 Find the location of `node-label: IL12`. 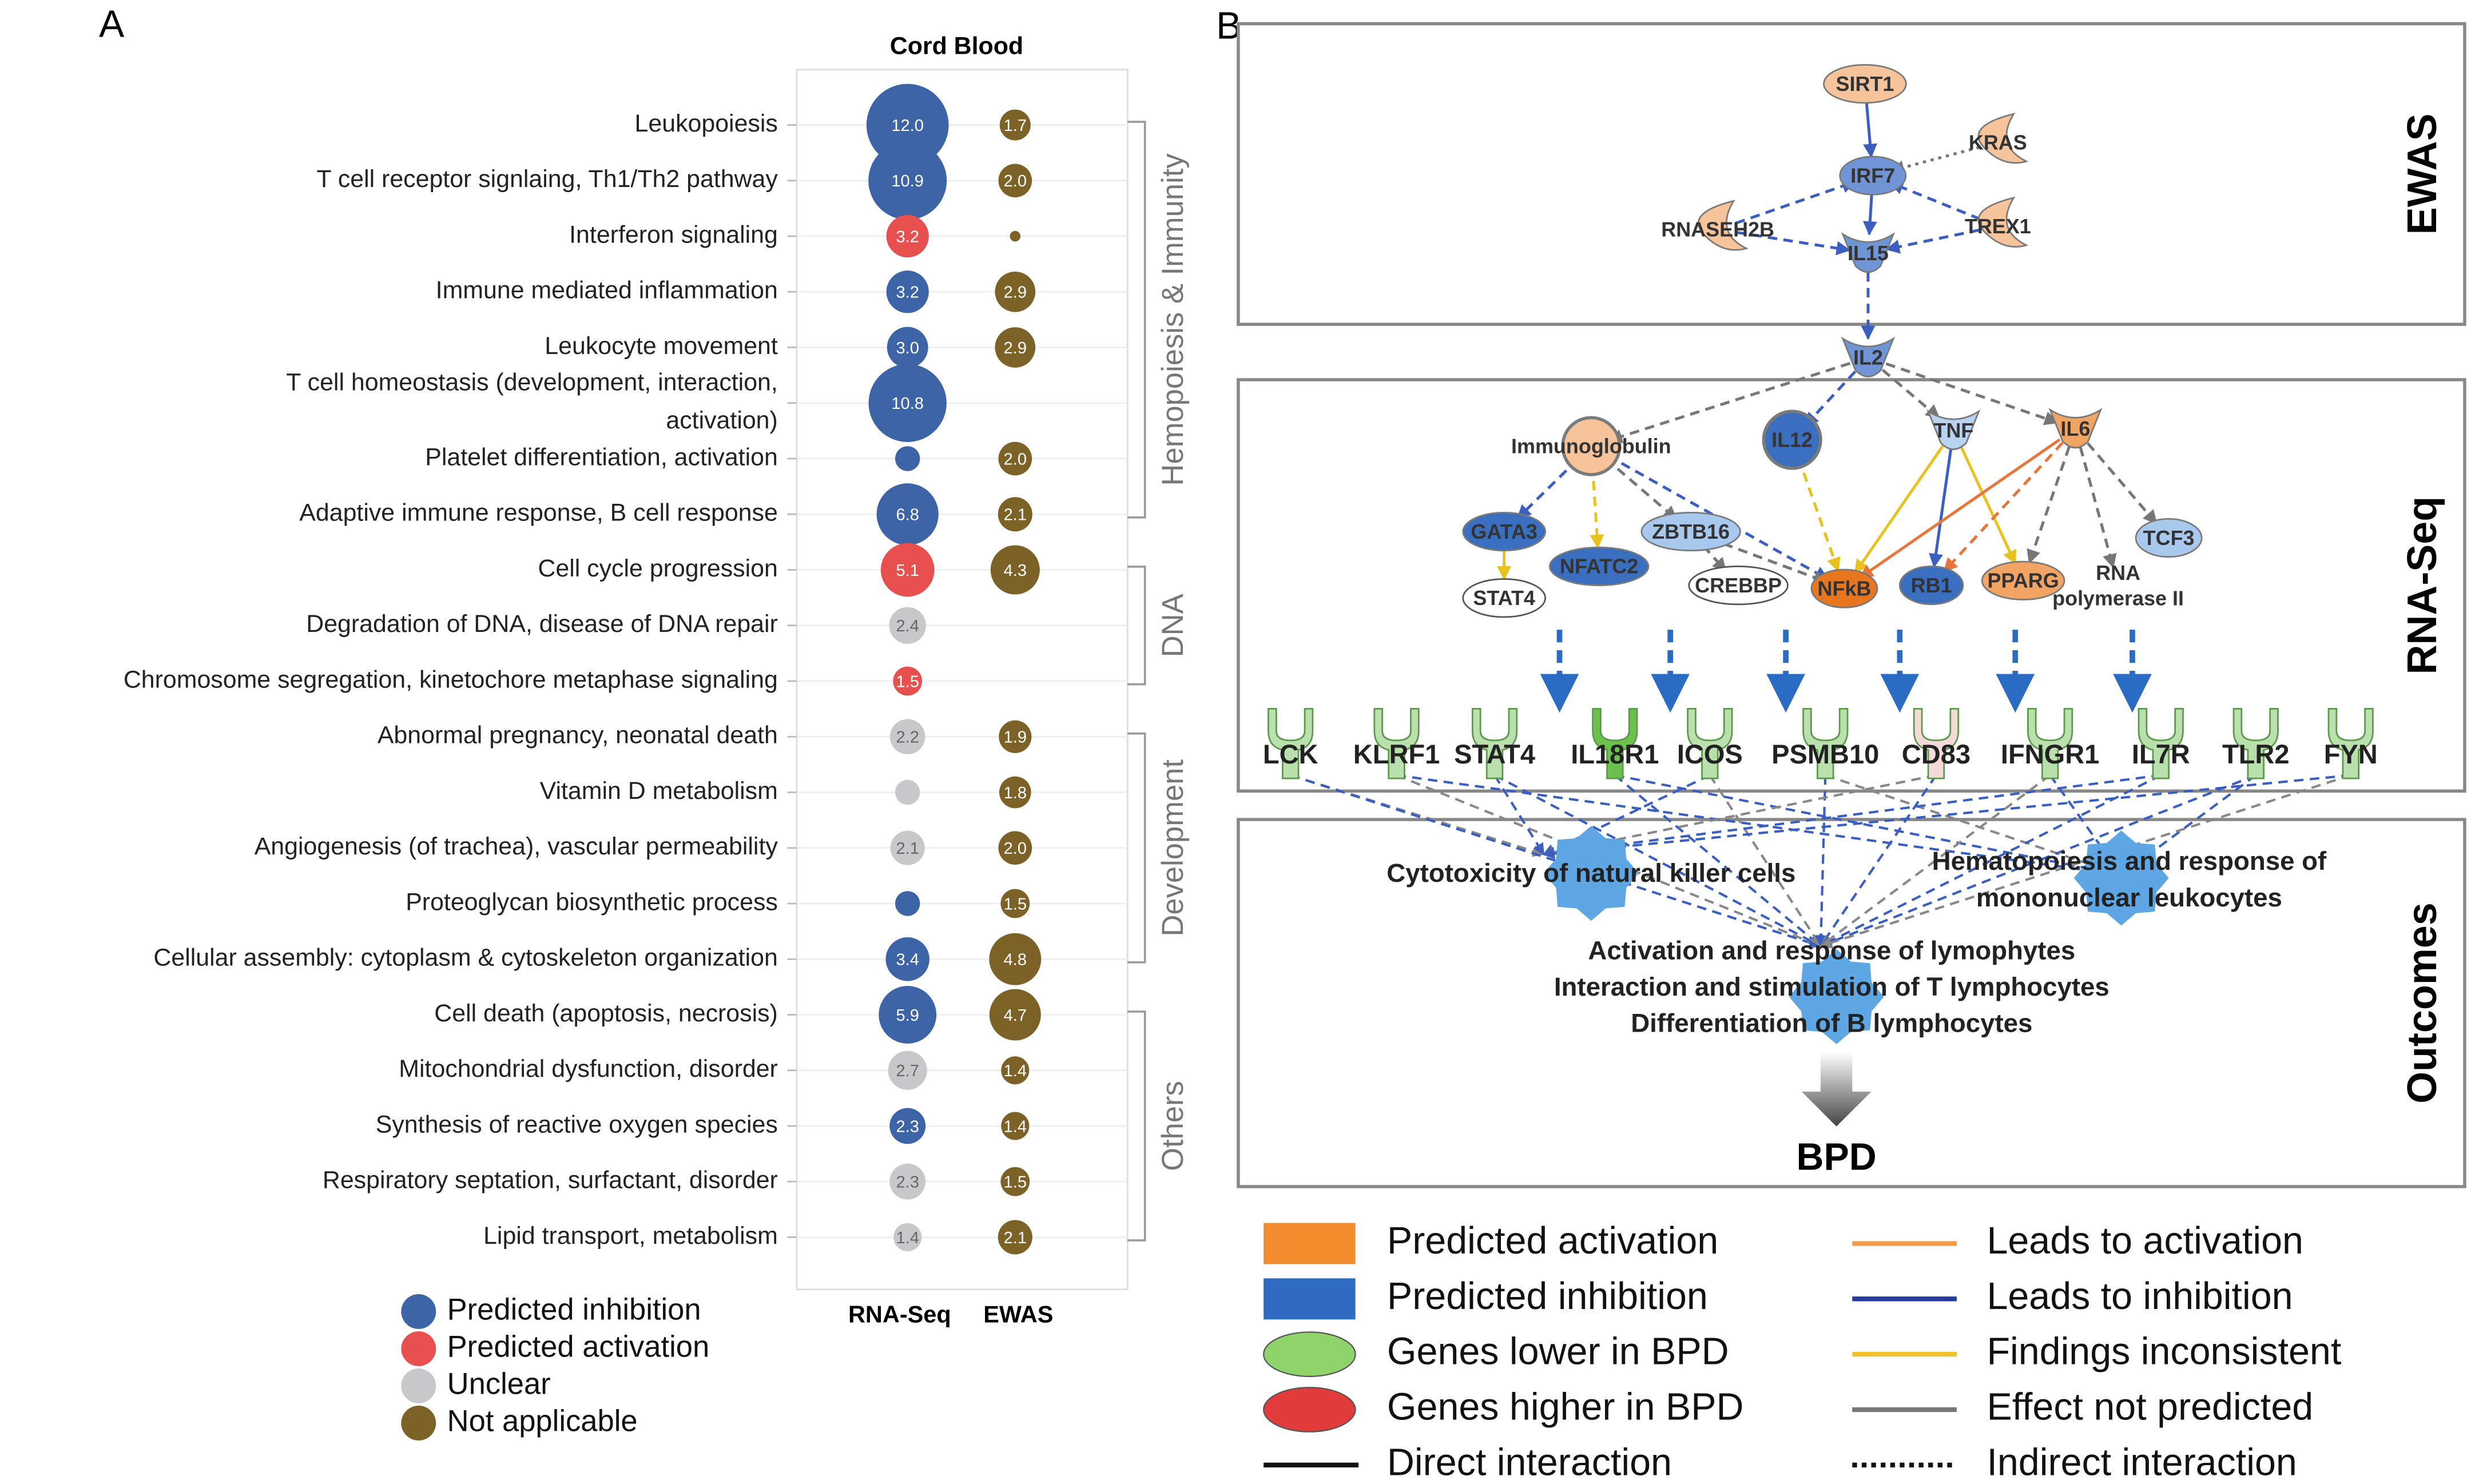

node-label: IL12 is located at coordinates (1792, 439).